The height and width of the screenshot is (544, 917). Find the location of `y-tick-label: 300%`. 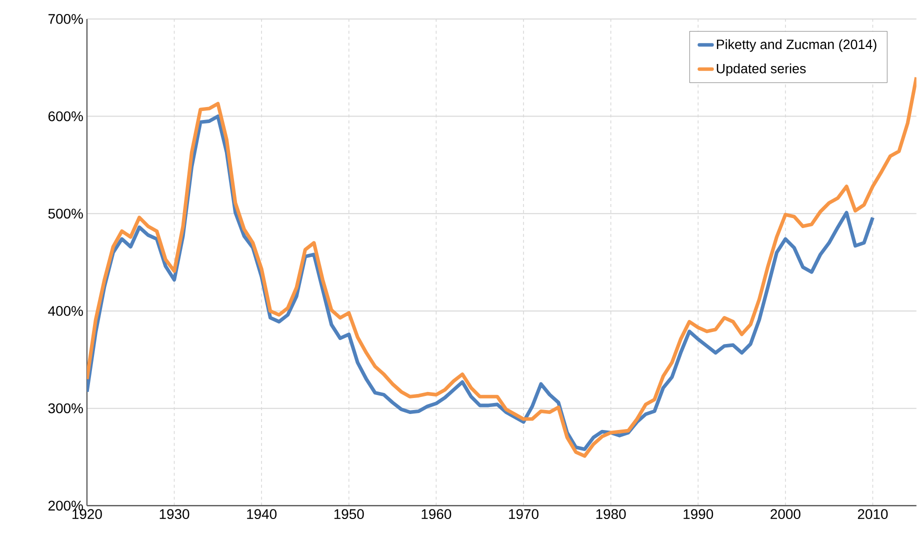

y-tick-label: 300% is located at coordinates (65, 409).